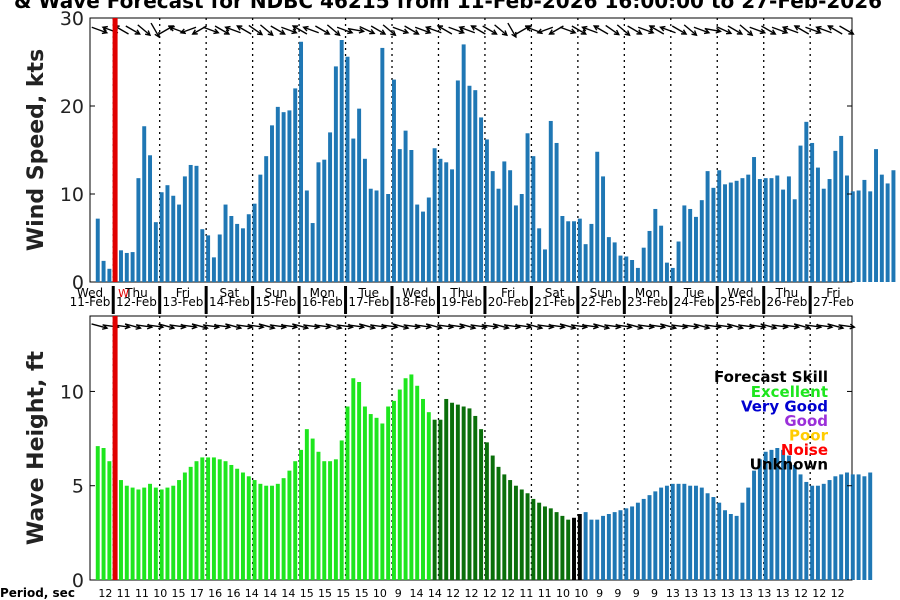 Image resolution: width=900 pixels, height=600 pixels. I want to click on date-label: 18-Feb, so click(415, 302).